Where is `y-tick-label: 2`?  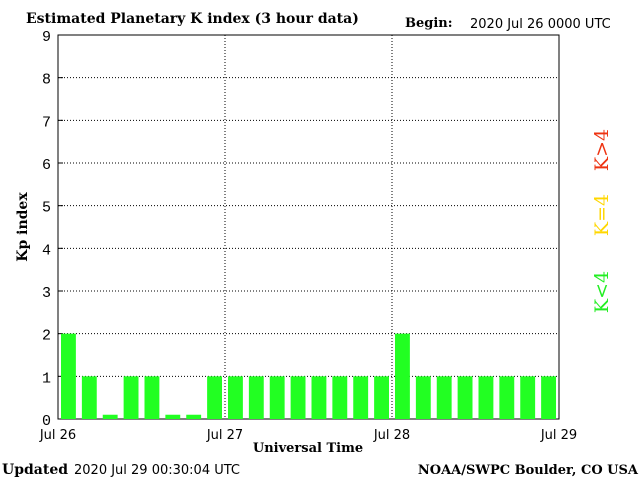 y-tick-label: 2 is located at coordinates (46, 336).